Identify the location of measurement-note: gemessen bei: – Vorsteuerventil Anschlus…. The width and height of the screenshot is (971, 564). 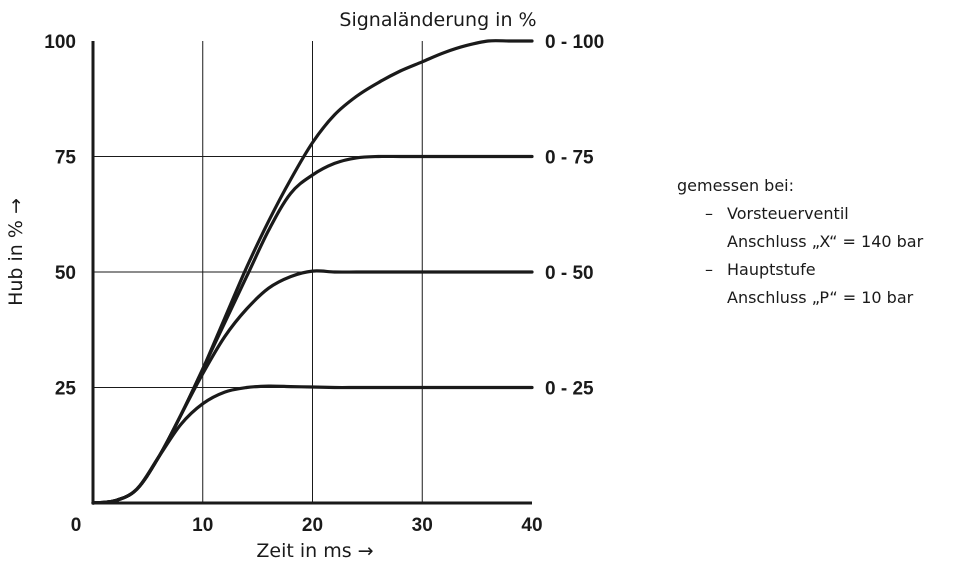
(800, 242).